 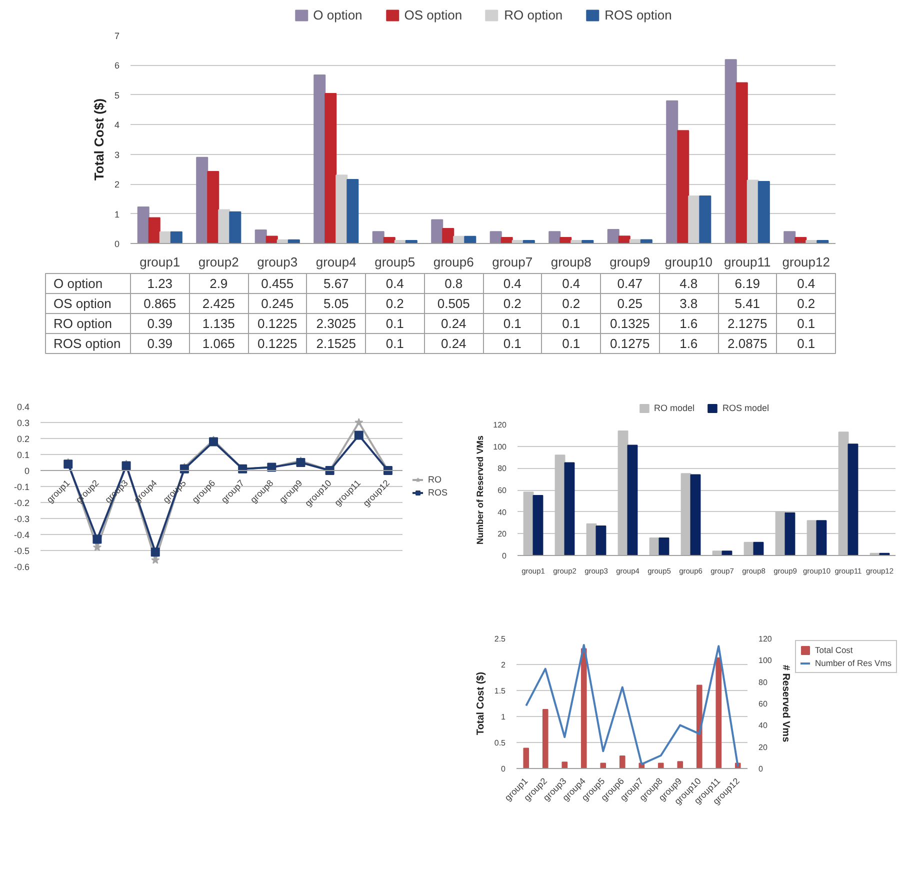 What do you see at coordinates (630, 343) in the screenshot?
I see `data-label: 0.1275` at bounding box center [630, 343].